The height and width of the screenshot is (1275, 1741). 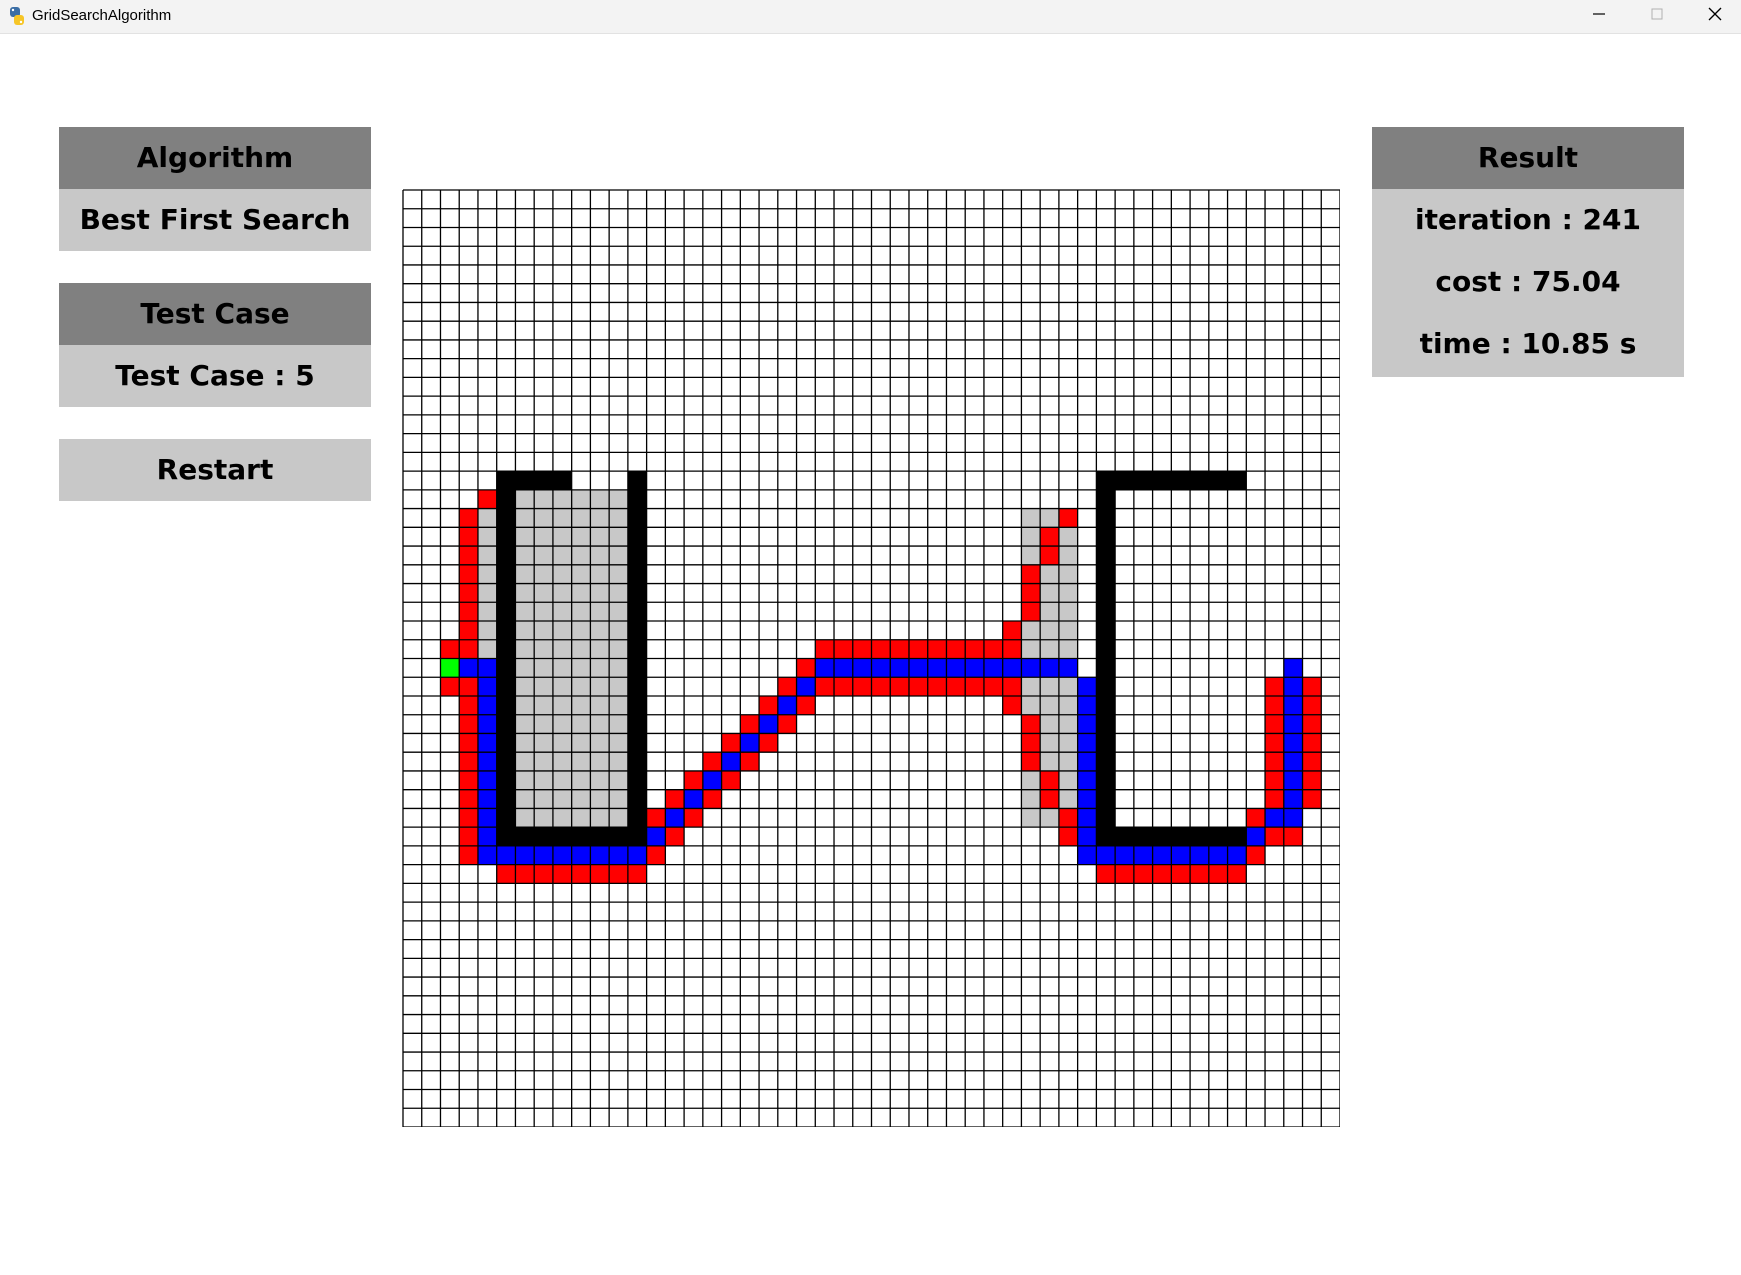 I want to click on minimize-button, so click(x=1599, y=16).